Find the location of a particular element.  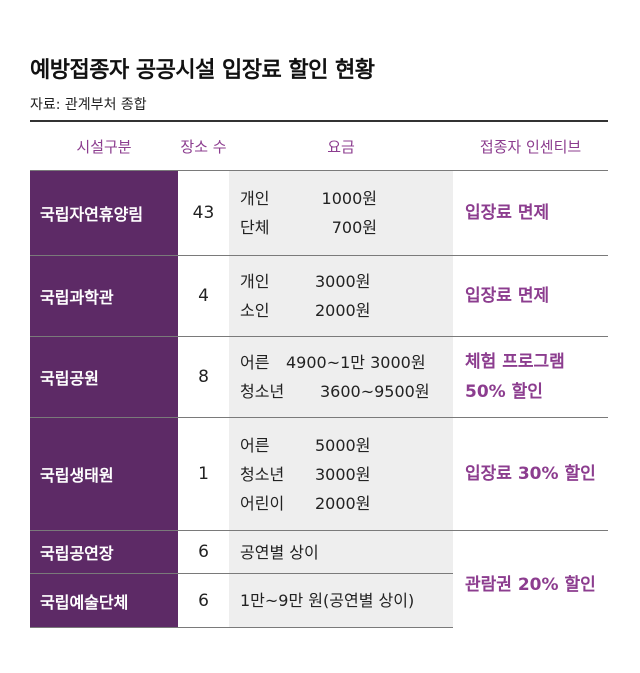

facility-name: 국립예술단체 is located at coordinates (104, 600).